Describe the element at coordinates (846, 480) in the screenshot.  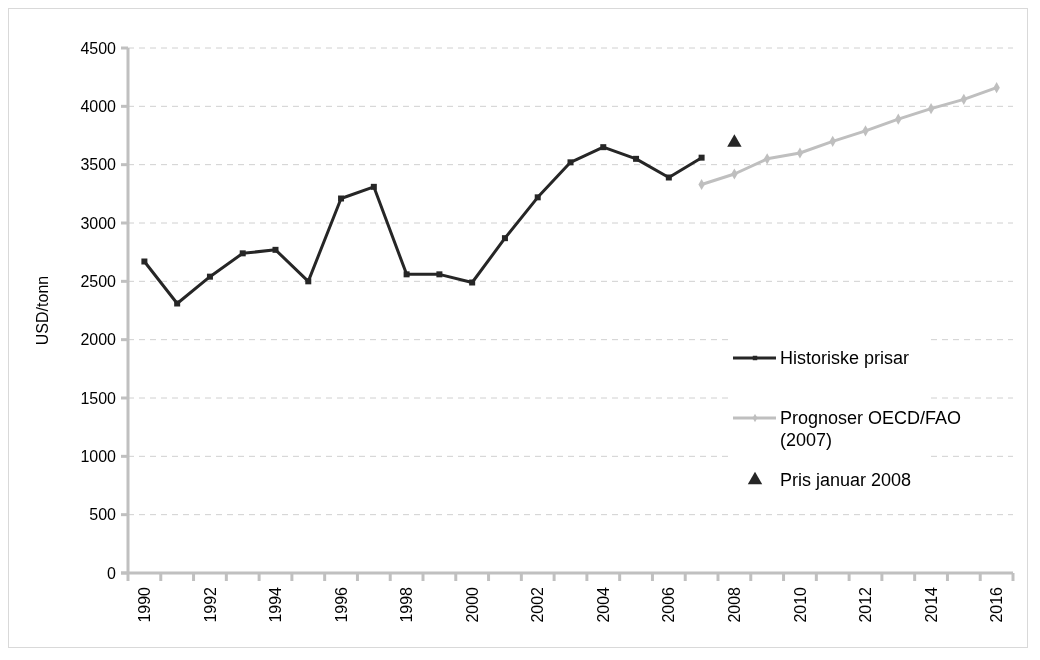
I see `legend-label: Pris januar 2008` at that location.